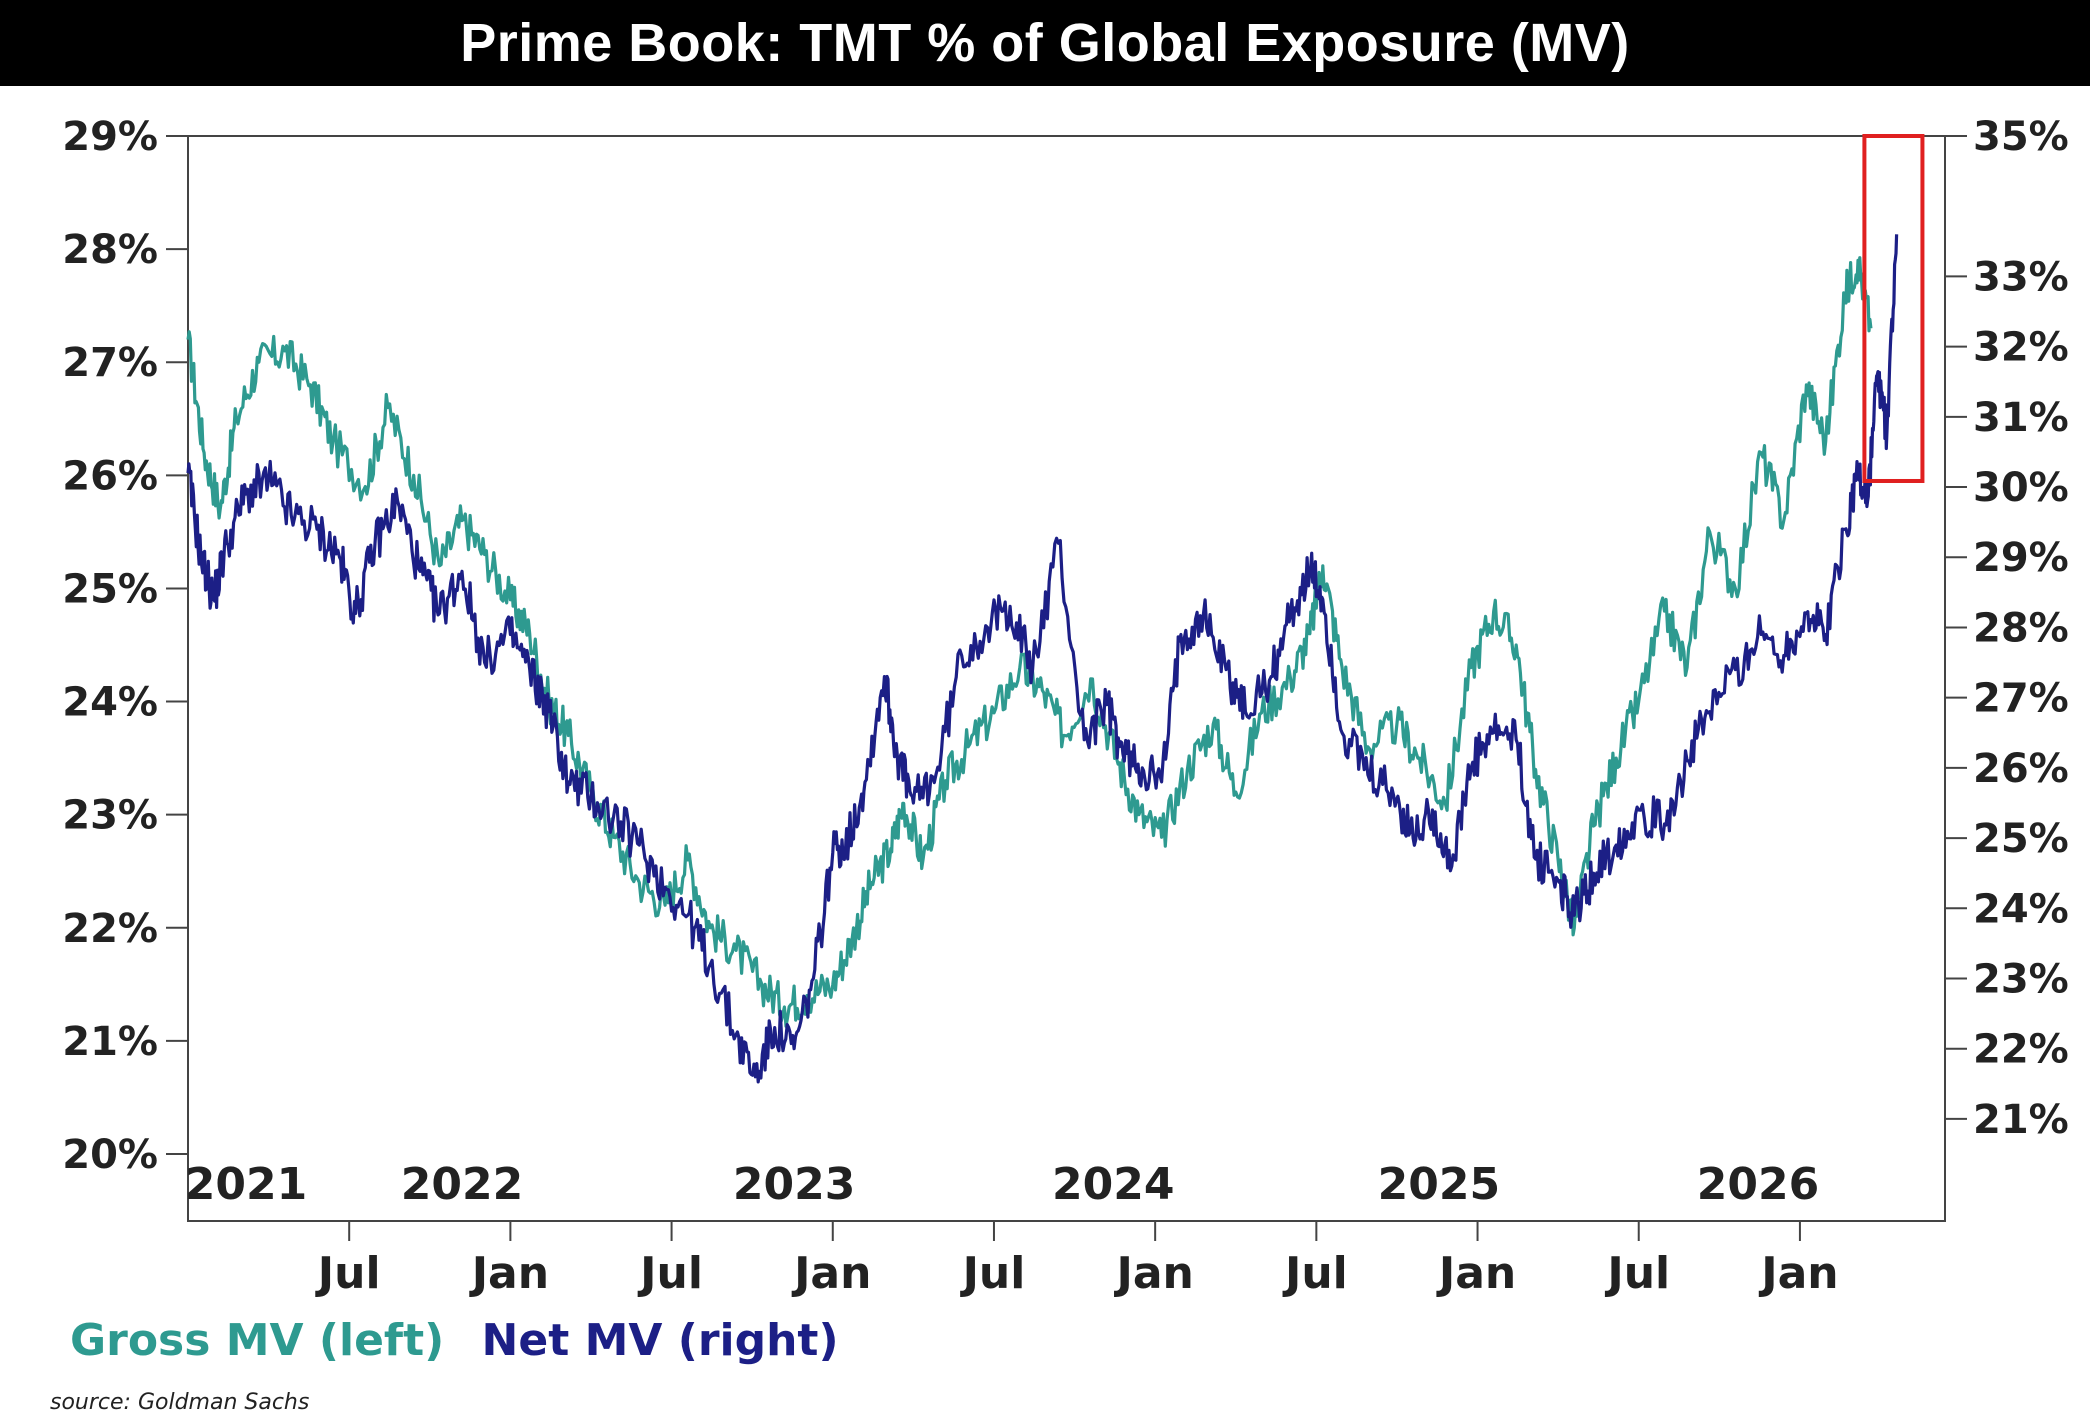 The width and height of the screenshot is (2090, 1428). I want to click on left-tick-label: 28%, so click(110, 250).